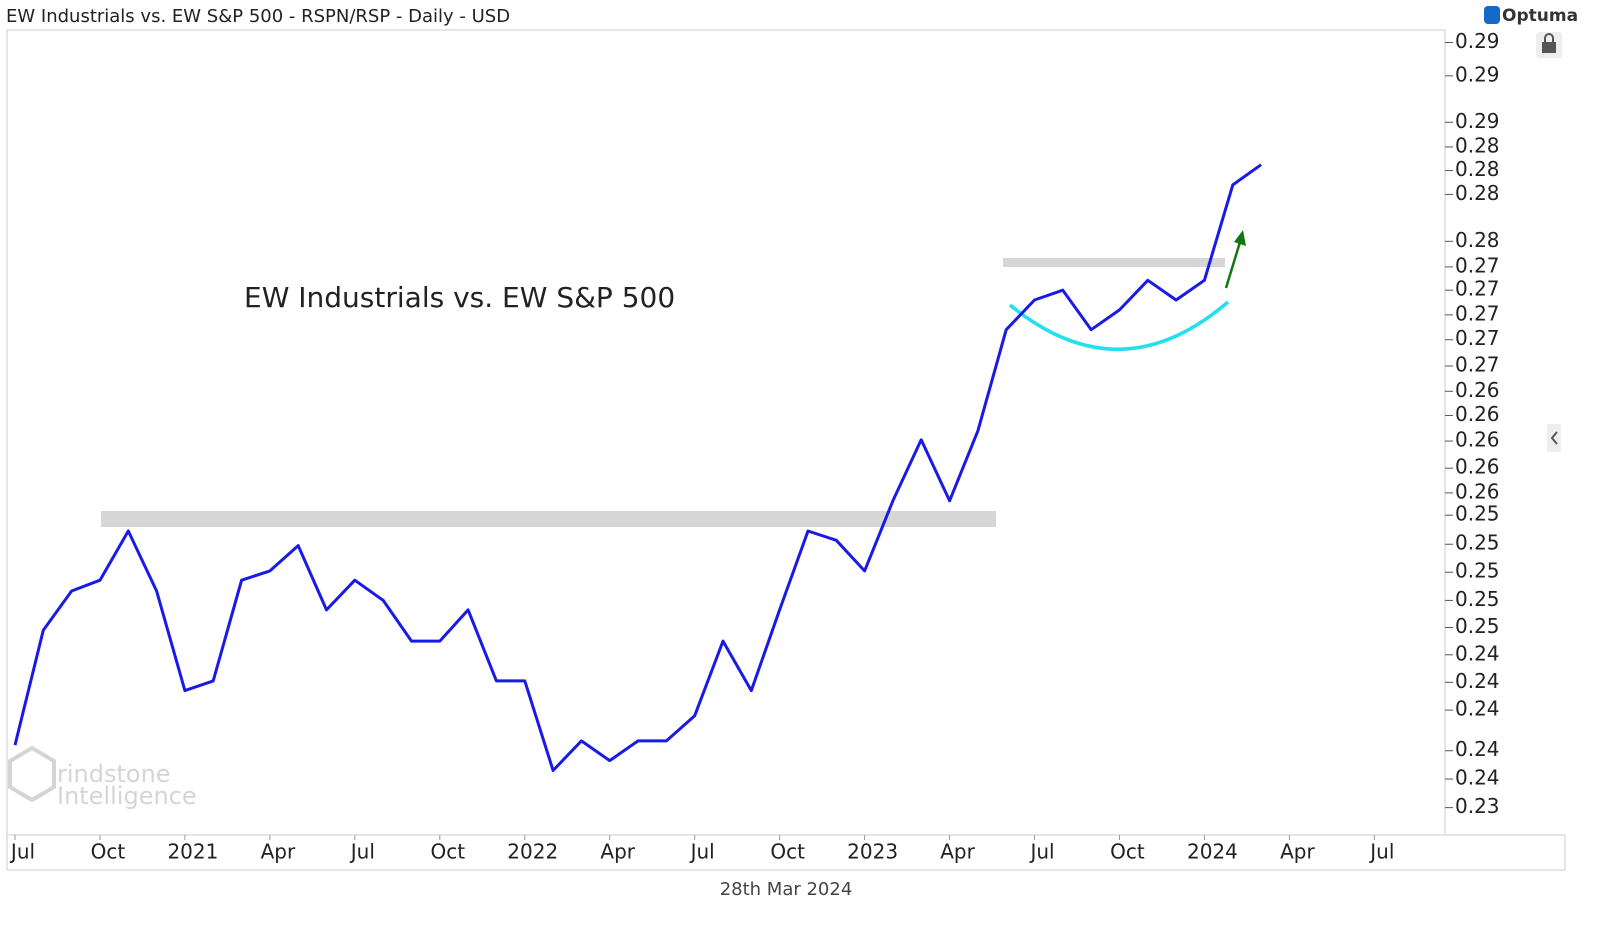  I want to click on watermark-text: Intelligence, so click(127, 796).